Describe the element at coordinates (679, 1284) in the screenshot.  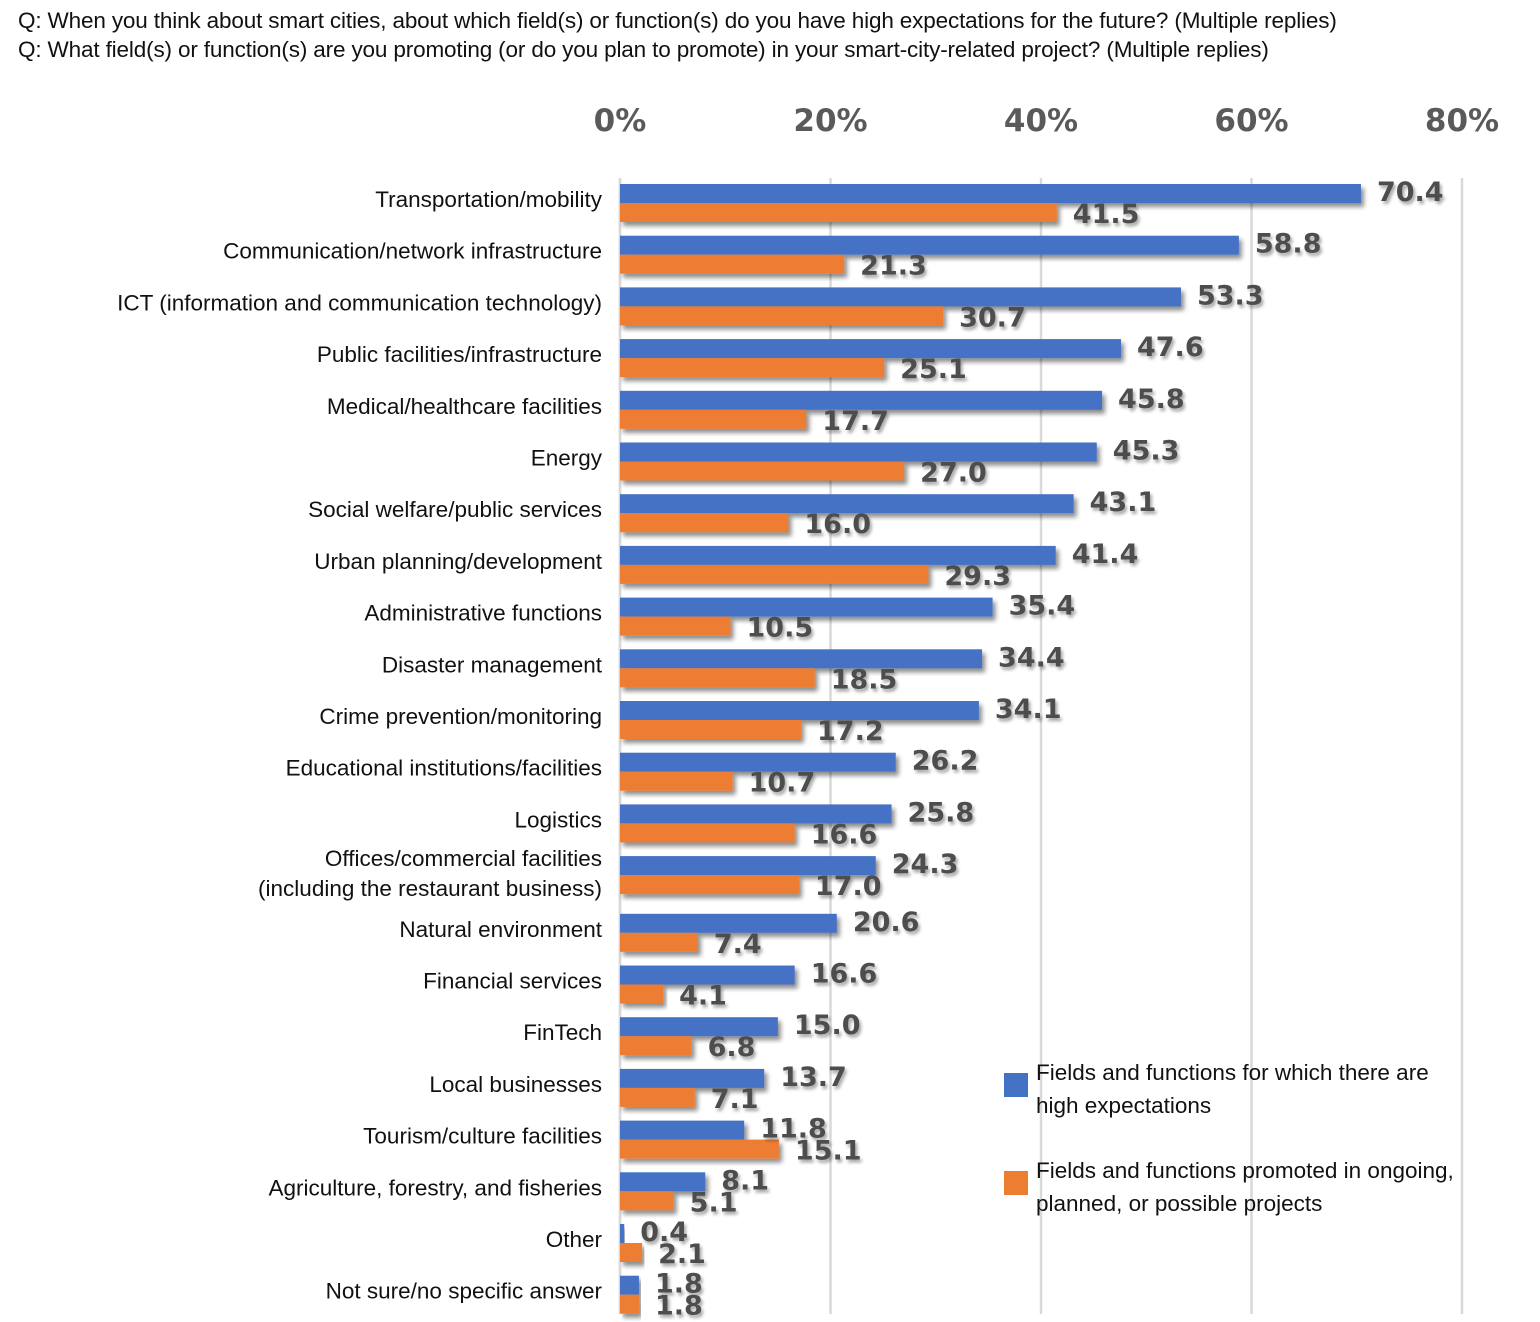
I see `value-label-high-expectations: 1.8` at that location.